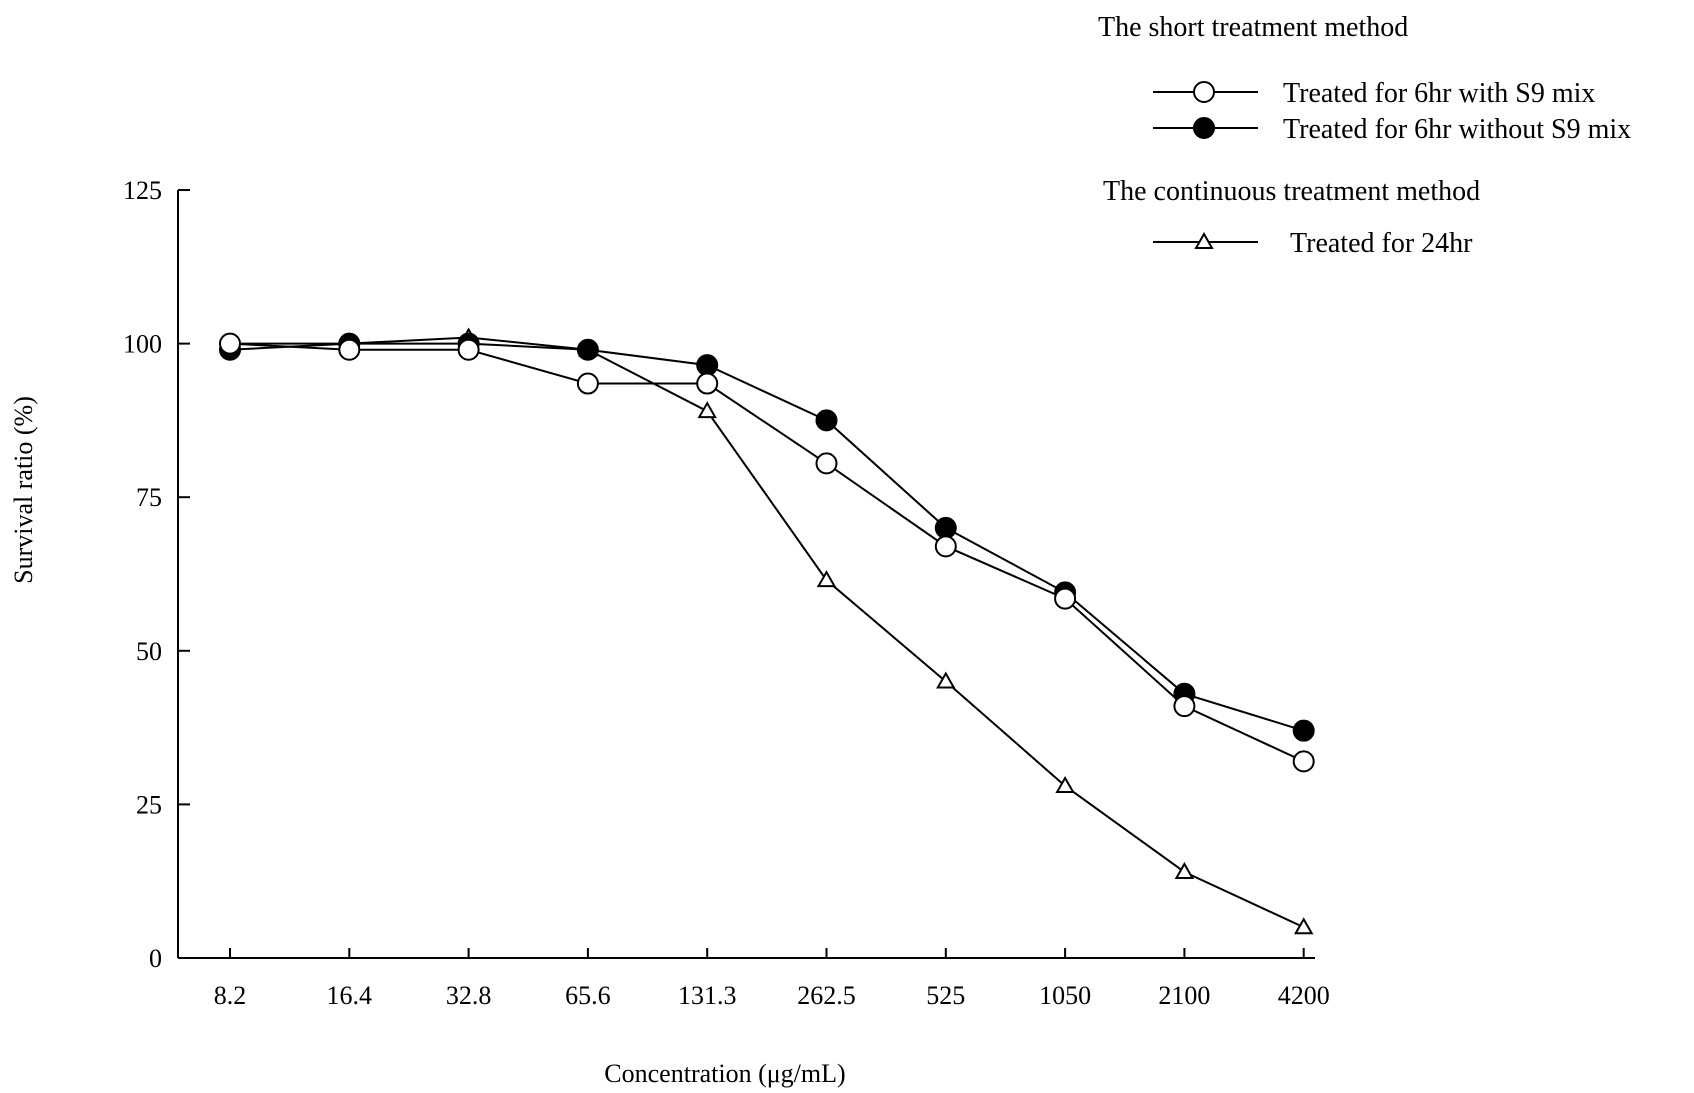 Image resolution: width=1694 pixels, height=1093 pixels. What do you see at coordinates (945, 995) in the screenshot?
I see `x-tick-label: 525` at bounding box center [945, 995].